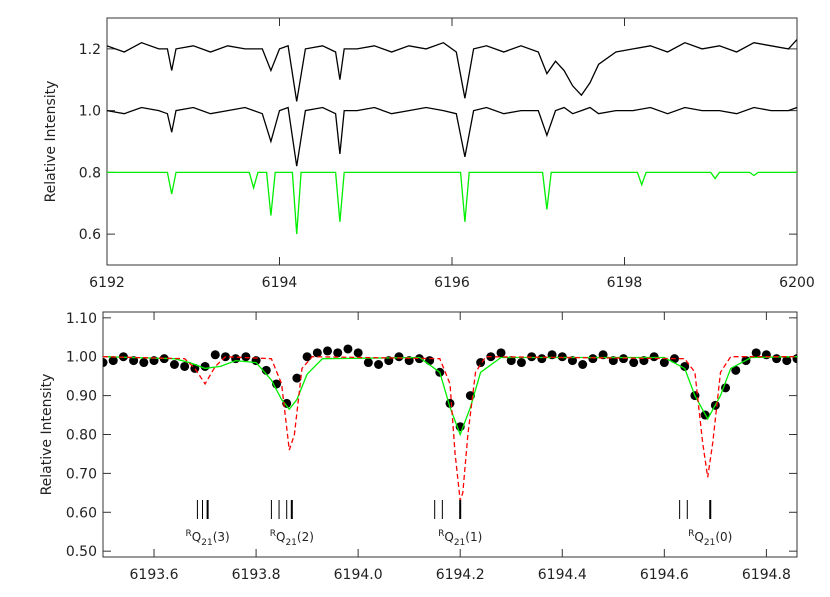 The image size is (830, 597). I want to click on label-tail: (2), so click(305, 537).